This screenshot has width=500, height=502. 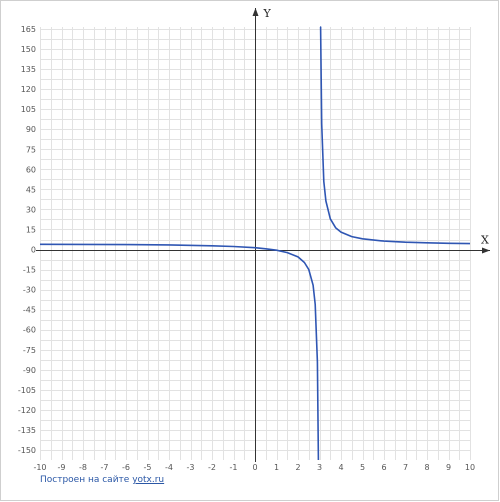 I want to click on y-tick-label: 0, so click(x=33, y=250).